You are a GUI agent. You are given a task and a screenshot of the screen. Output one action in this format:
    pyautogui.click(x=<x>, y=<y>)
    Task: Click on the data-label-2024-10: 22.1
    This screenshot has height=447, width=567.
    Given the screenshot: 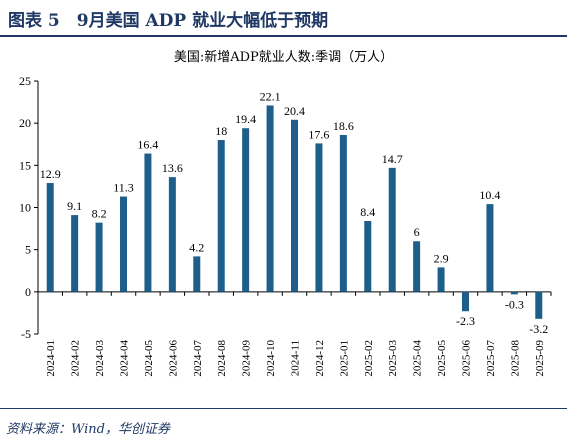 What is the action you would take?
    pyautogui.click(x=270, y=96)
    